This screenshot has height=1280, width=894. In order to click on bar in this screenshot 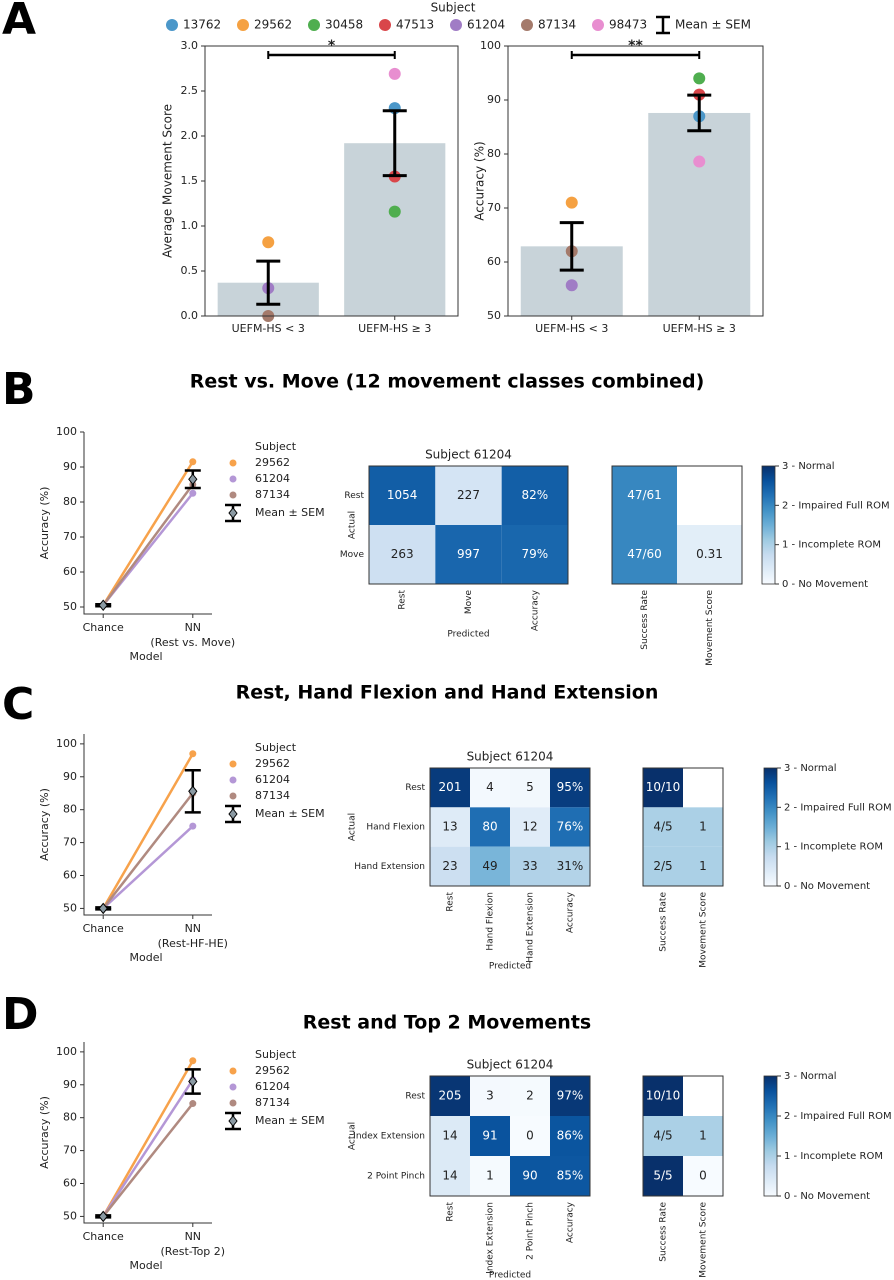, I will do `click(699, 214)`.